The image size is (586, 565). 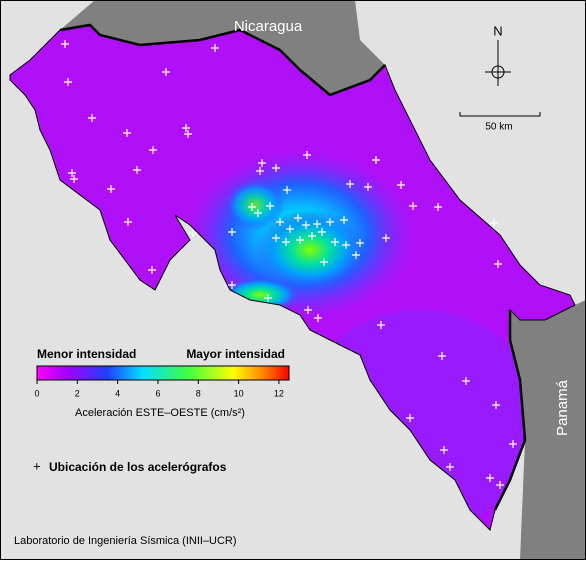 I want to click on colorbar, so click(x=163, y=373).